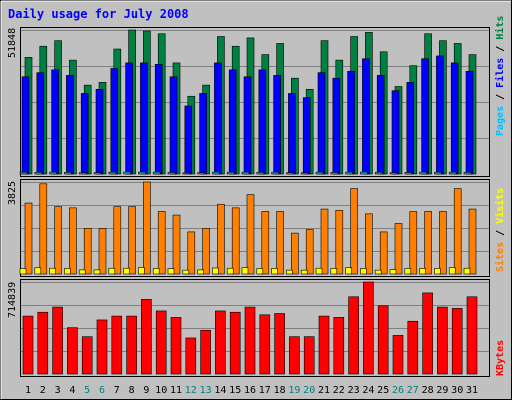 The height and width of the screenshot is (405, 512). Describe the element at coordinates (354, 390) in the screenshot. I see `x-tick-label-day-23: 23` at that location.